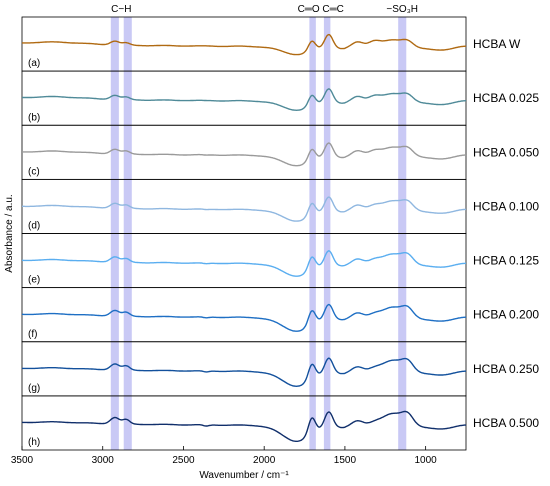 The image size is (550, 486). What do you see at coordinates (506, 152) in the screenshot?
I see `series-label: HCBA 0.050` at bounding box center [506, 152].